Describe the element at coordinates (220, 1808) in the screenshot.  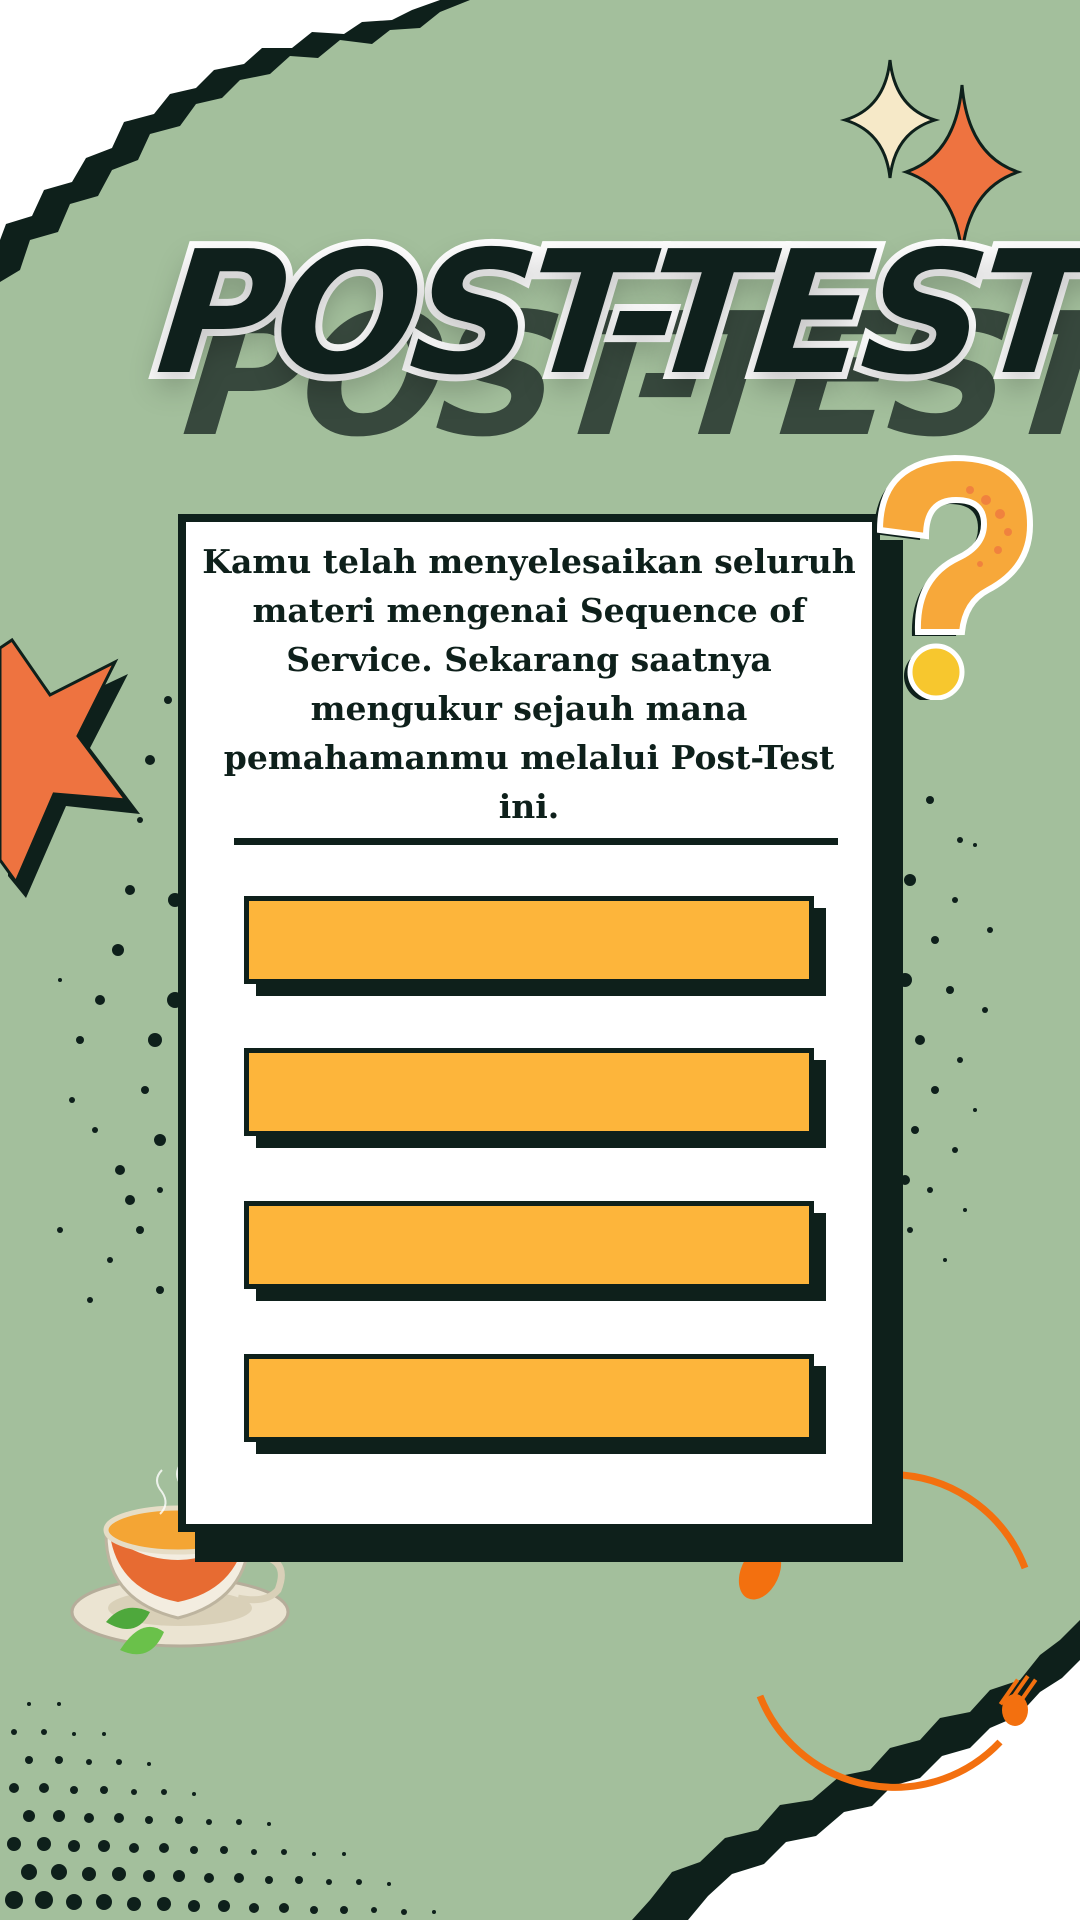
I see `halftone-dots-bottom-left` at that location.